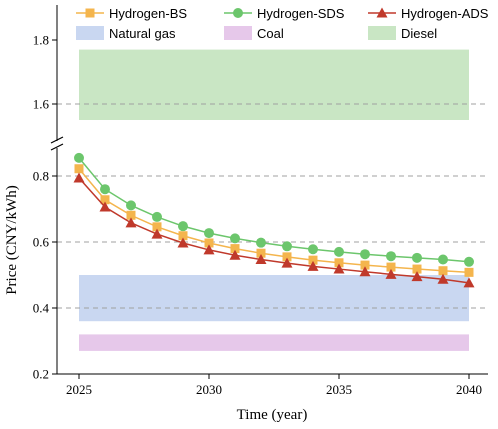 This screenshot has width=498, height=429. What do you see at coordinates (90, 13) in the screenshot?
I see `legend-marker-hydrogen-bs` at bounding box center [90, 13].